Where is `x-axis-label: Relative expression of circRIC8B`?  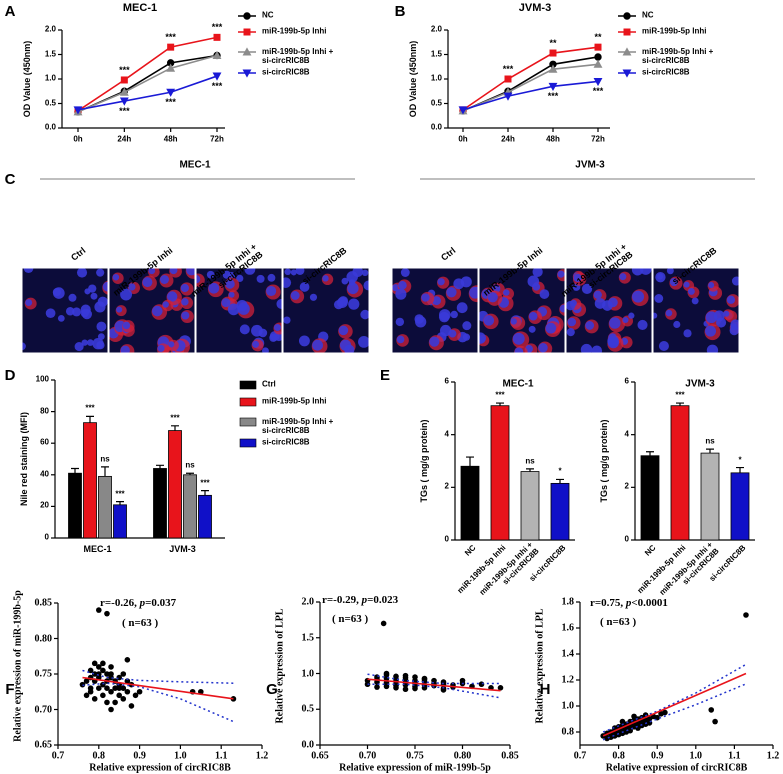
x-axis-label: Relative expression of circRIC8B is located at coordinates (160, 768).